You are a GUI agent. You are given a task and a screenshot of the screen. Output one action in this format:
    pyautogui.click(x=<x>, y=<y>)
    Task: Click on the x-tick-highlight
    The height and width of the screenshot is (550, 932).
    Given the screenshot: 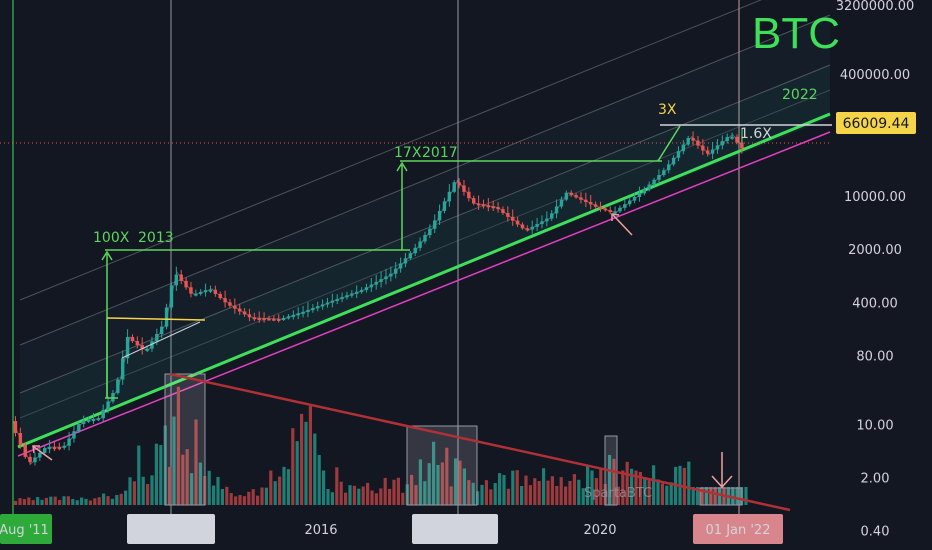 What is the action you would take?
    pyautogui.click(x=738, y=529)
    